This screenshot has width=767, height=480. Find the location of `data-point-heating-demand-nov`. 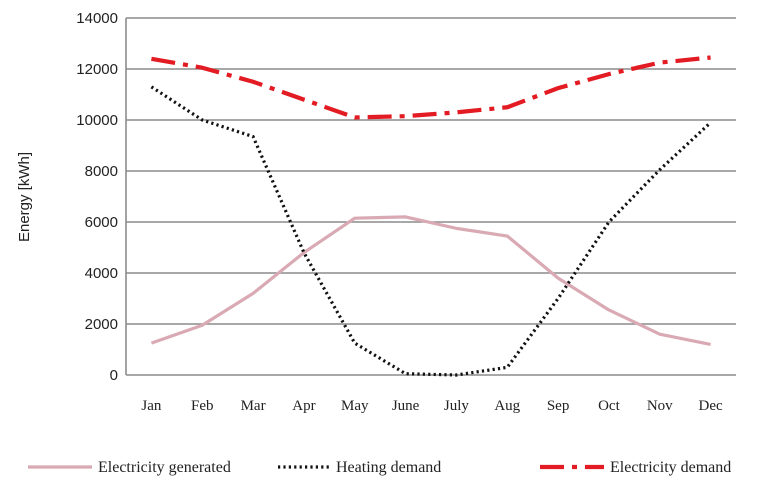

data-point-heating-demand-nov is located at coordinates (660, 170).